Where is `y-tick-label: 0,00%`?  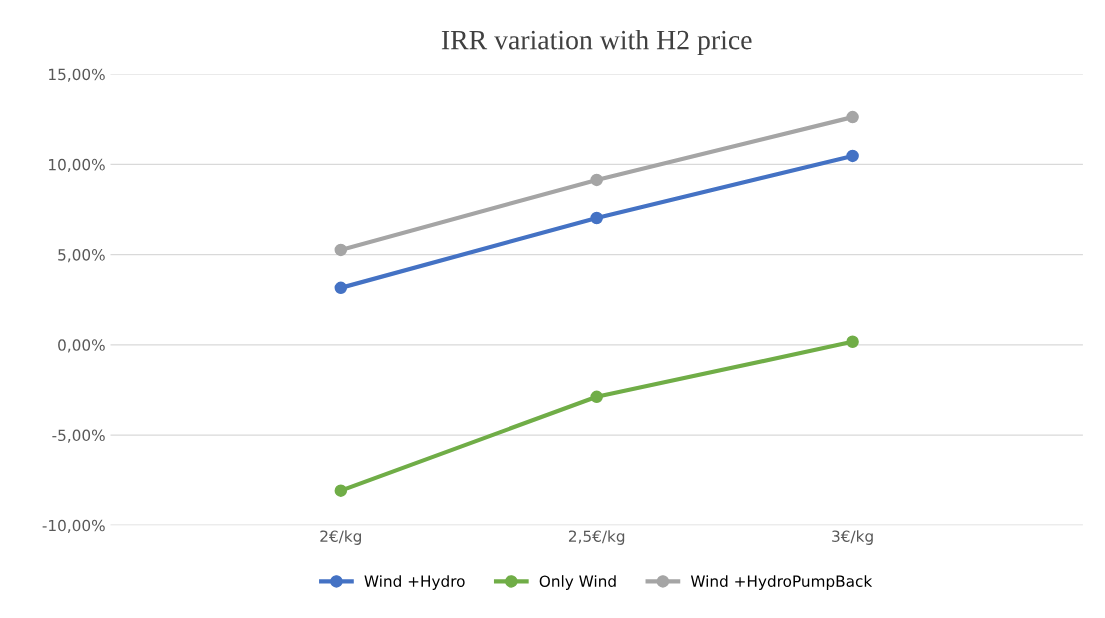 y-tick-label: 0,00% is located at coordinates (81, 346).